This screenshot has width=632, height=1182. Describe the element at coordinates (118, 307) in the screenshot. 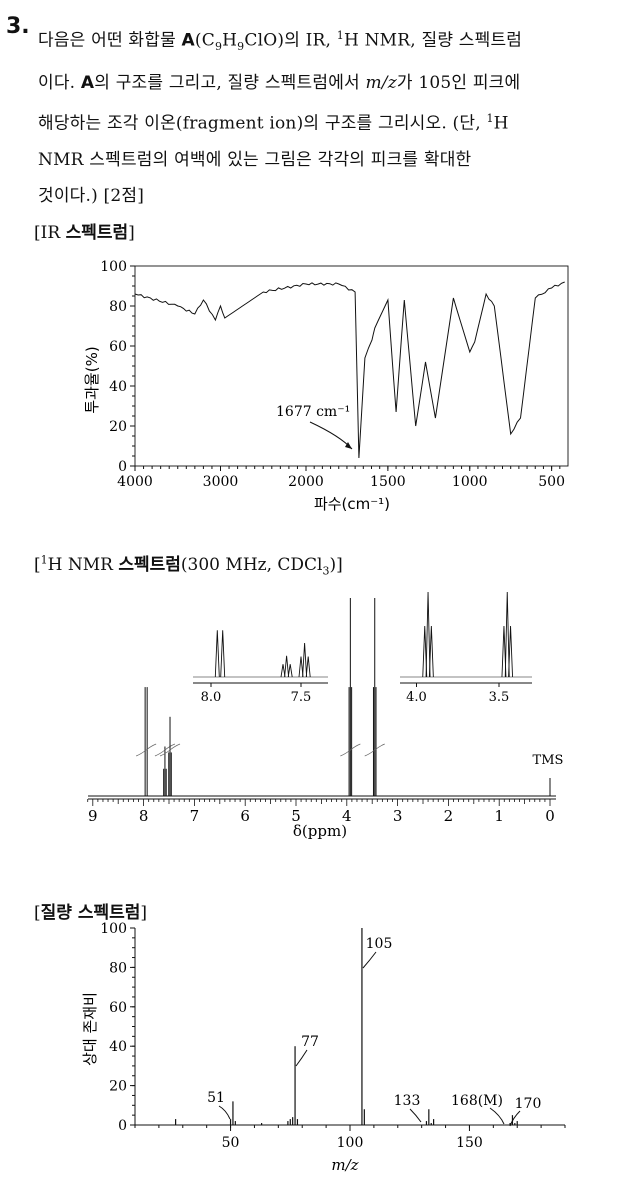

I see `ir-y-tick-label: 80` at that location.